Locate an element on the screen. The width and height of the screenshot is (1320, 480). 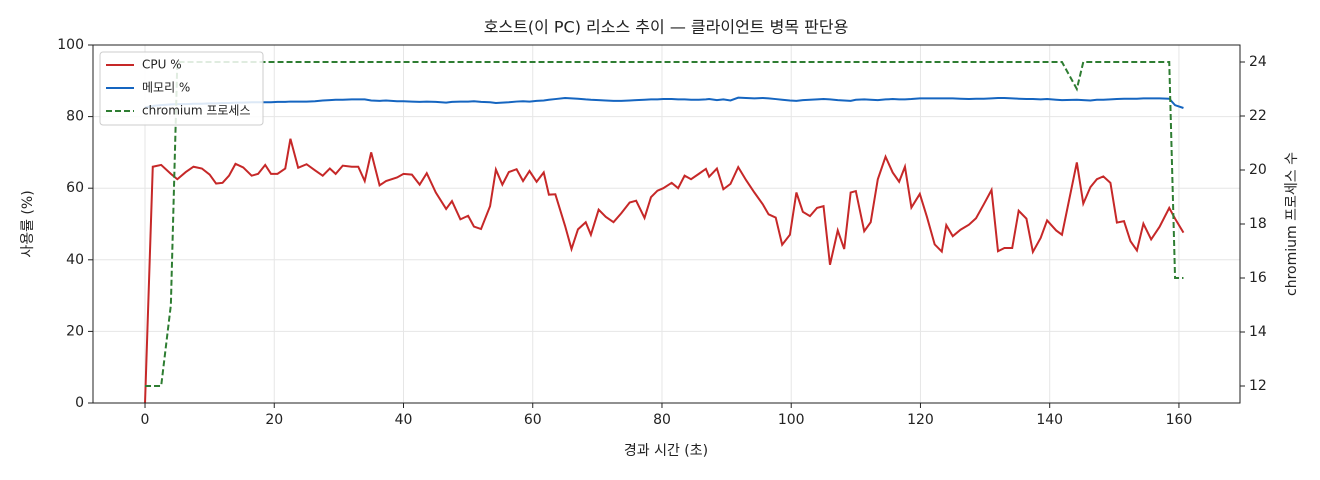
x-tick-label: 80 is located at coordinates (662, 420).